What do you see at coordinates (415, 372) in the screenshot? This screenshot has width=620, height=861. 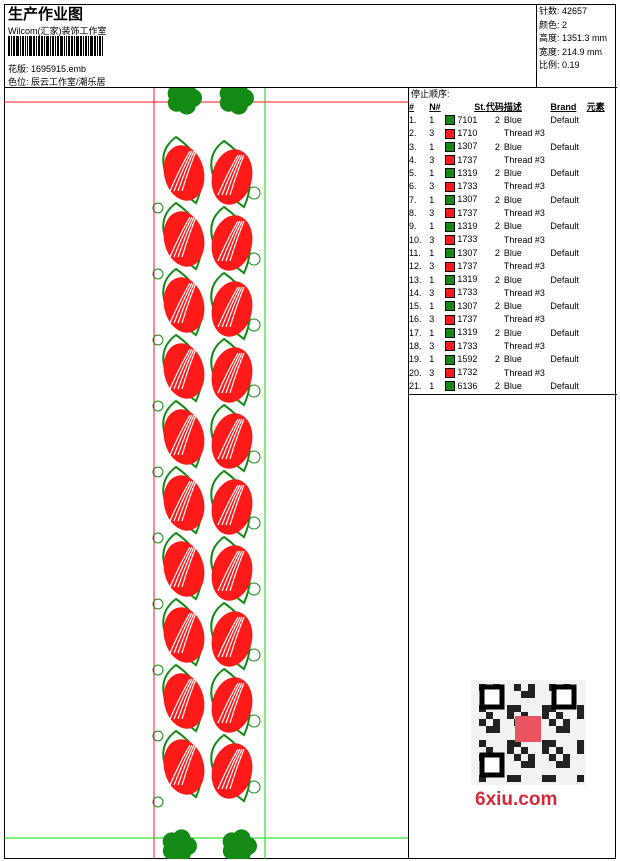 I see `row-number: 20.` at bounding box center [415, 372].